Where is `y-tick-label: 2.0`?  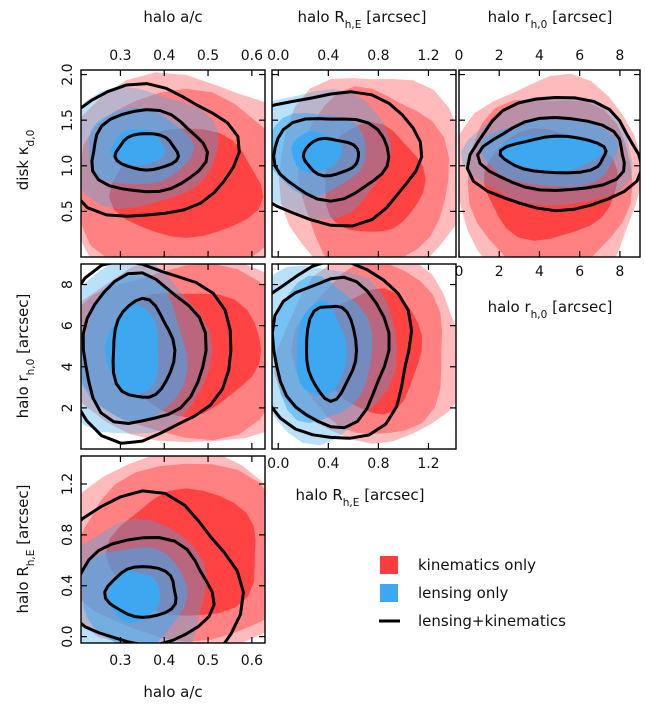
y-tick-label: 2.0 is located at coordinates (68, 74).